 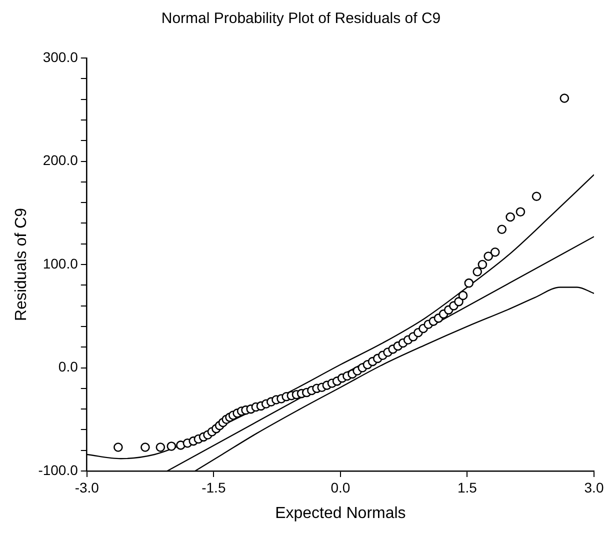 I want to click on y-axis-title: Residuals of C9, so click(x=21, y=264).